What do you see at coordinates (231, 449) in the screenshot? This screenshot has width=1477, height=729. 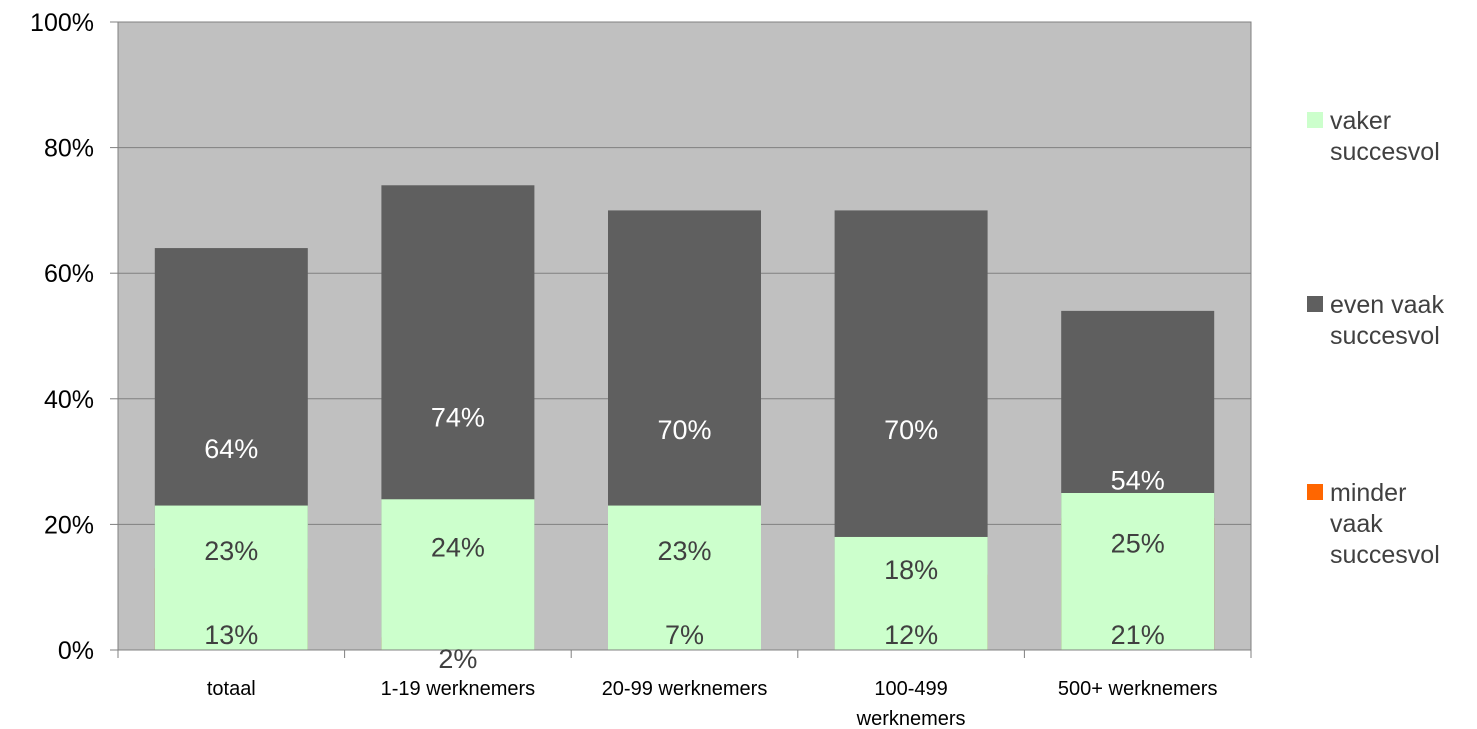 I see `data-label: 64%` at bounding box center [231, 449].